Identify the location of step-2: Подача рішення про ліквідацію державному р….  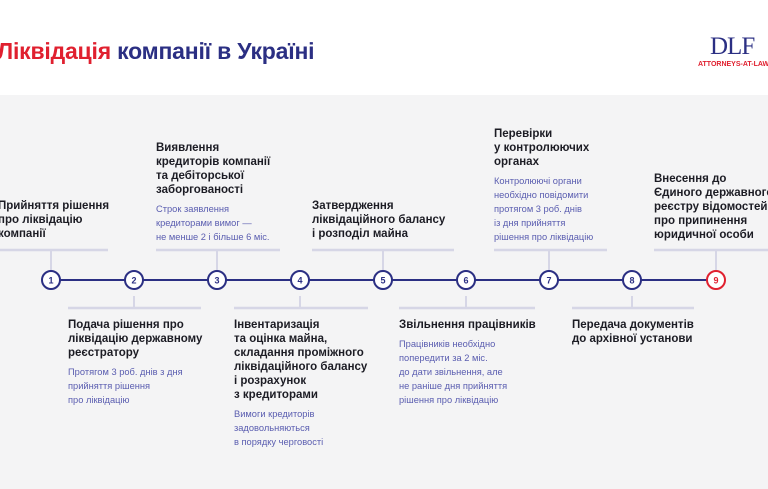
(135, 362).